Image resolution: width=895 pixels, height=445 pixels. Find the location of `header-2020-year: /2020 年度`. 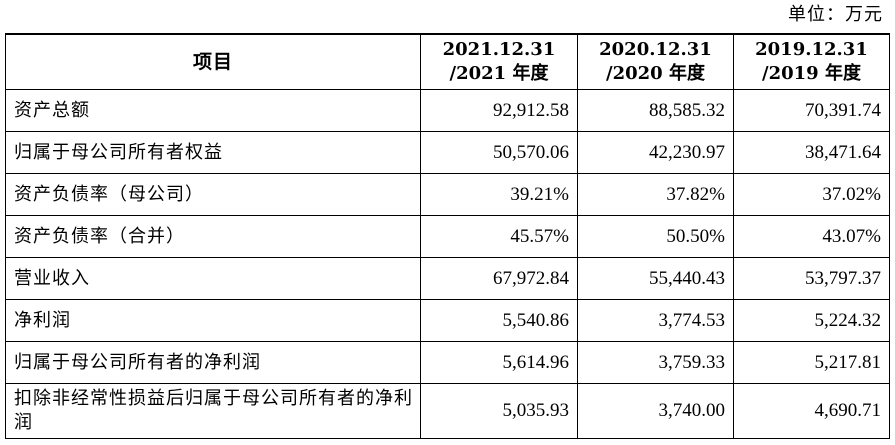

header-2020-year: /2020 年度 is located at coordinates (655, 73).